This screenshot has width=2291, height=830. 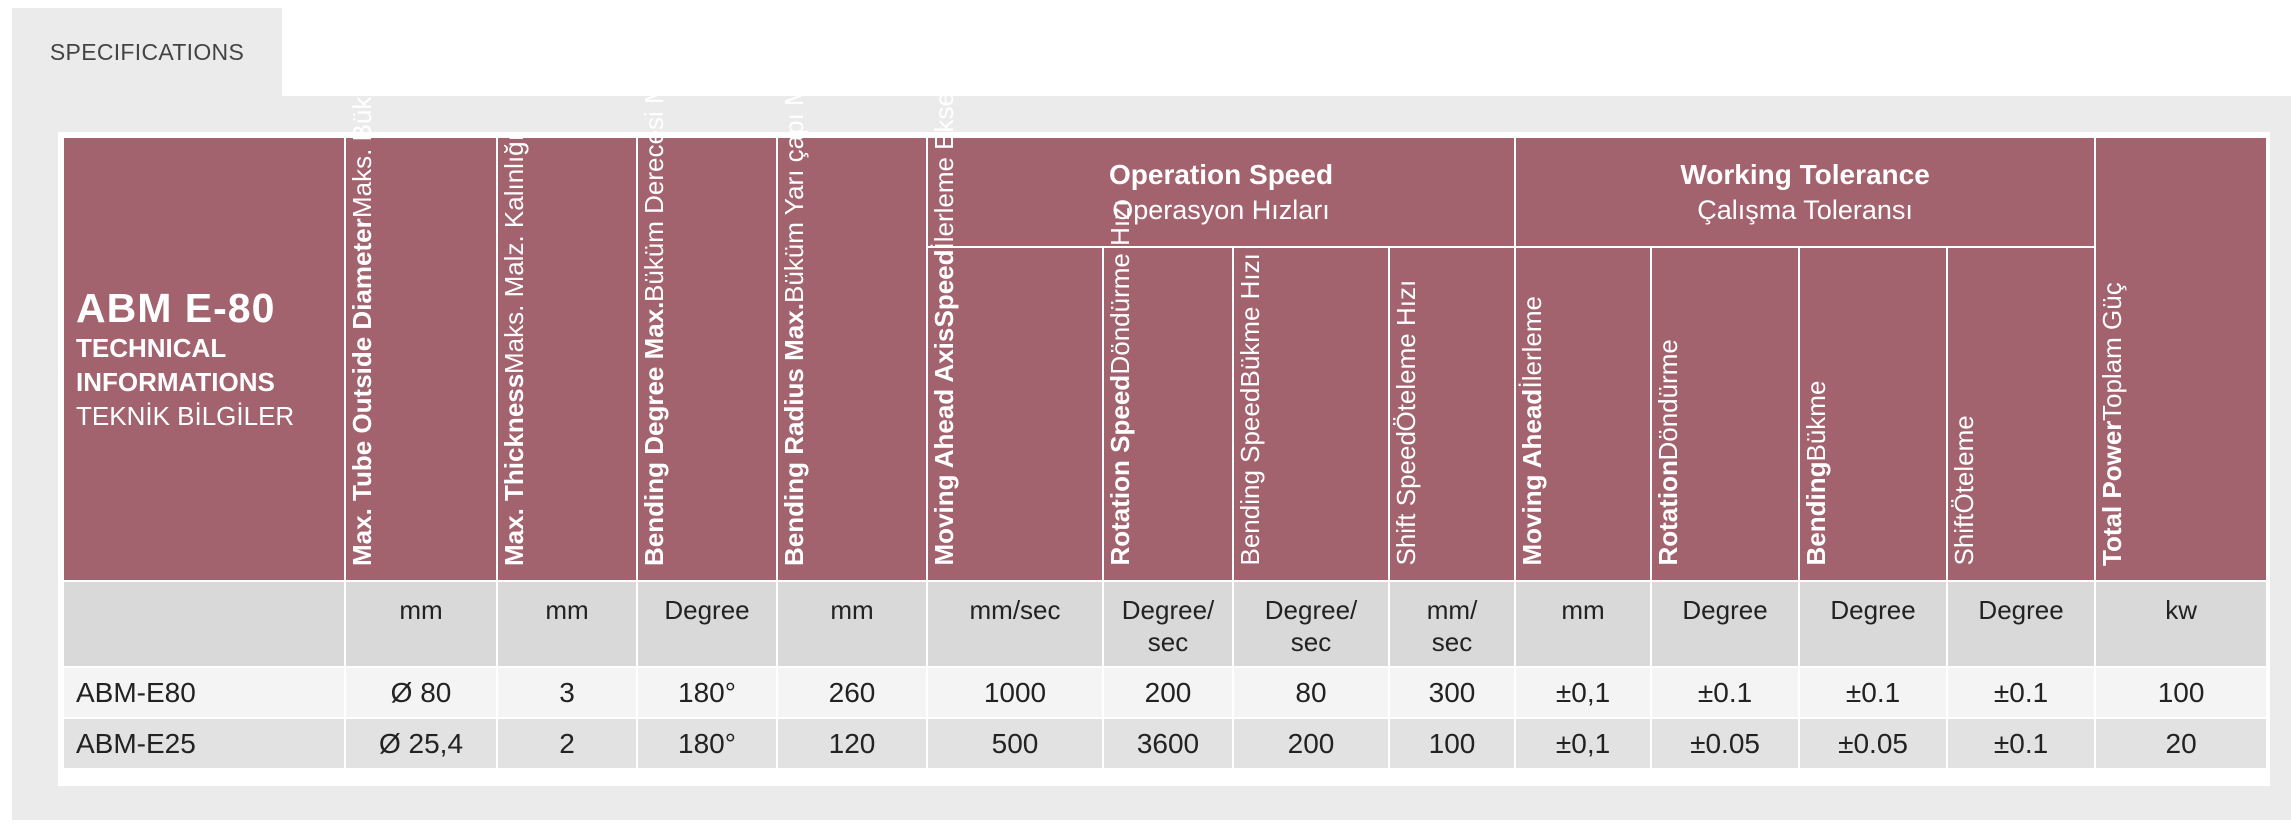 What do you see at coordinates (147, 52) in the screenshot?
I see `tab-specifications: SPECIFICATIONS` at bounding box center [147, 52].